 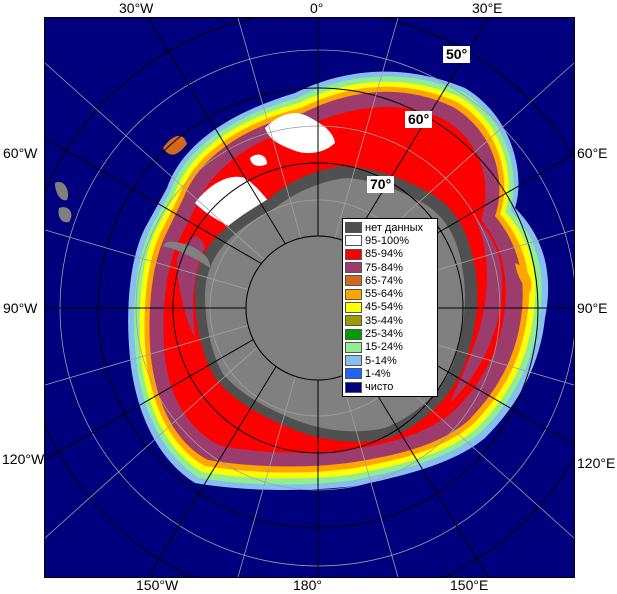 I want to click on lon-label-150e: 150°E, so click(x=469, y=585).